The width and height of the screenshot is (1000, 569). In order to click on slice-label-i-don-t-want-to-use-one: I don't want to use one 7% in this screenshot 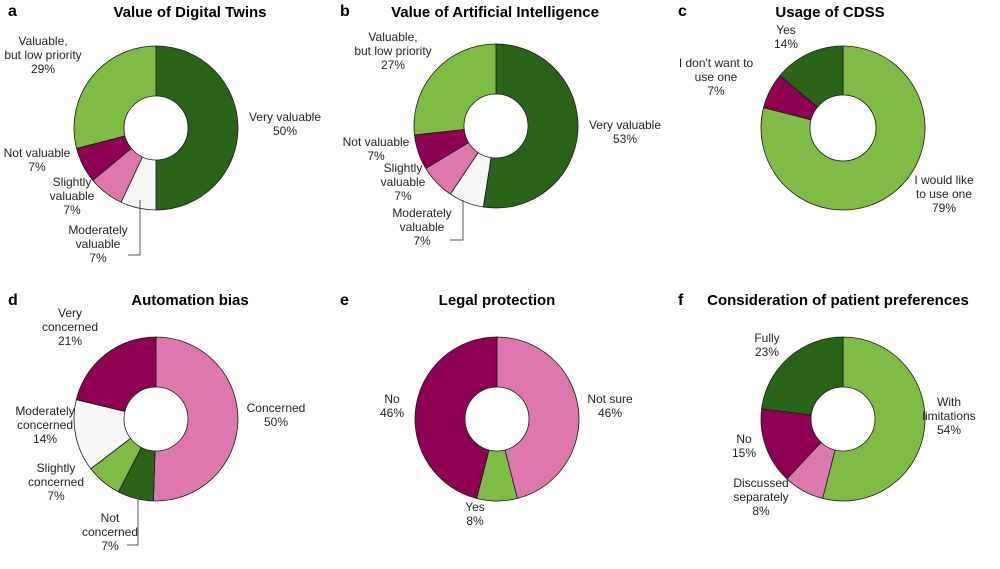, I will do `click(716, 77)`.